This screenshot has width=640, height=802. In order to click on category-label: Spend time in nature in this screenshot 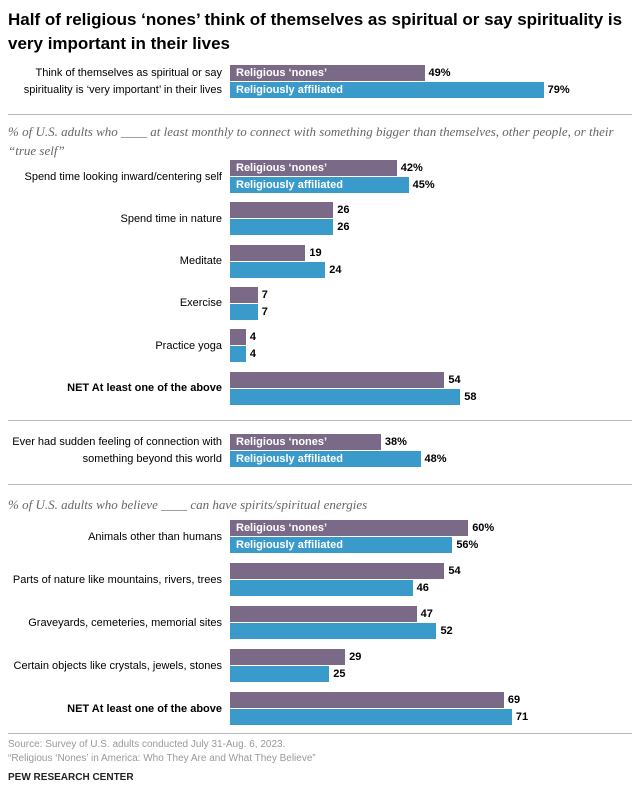, I will do `click(171, 218)`.